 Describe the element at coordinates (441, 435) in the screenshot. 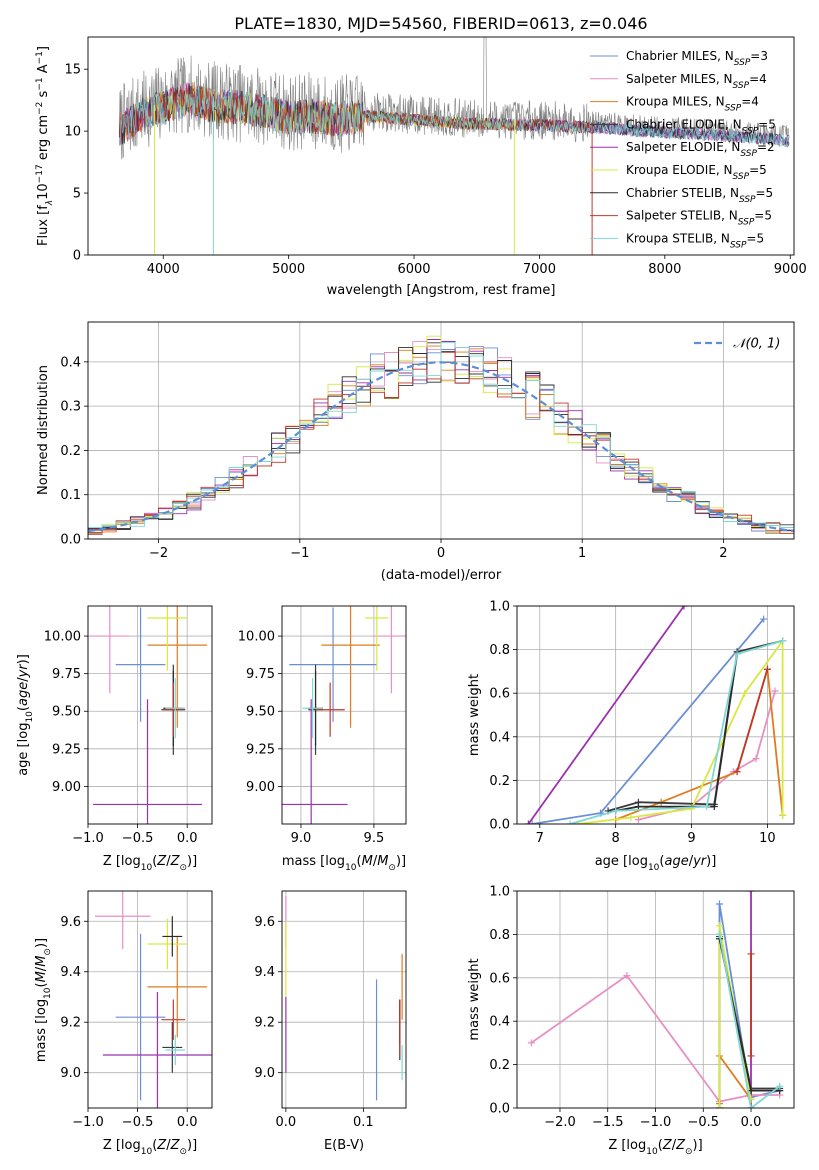

I see `histogram-step-line` at that location.